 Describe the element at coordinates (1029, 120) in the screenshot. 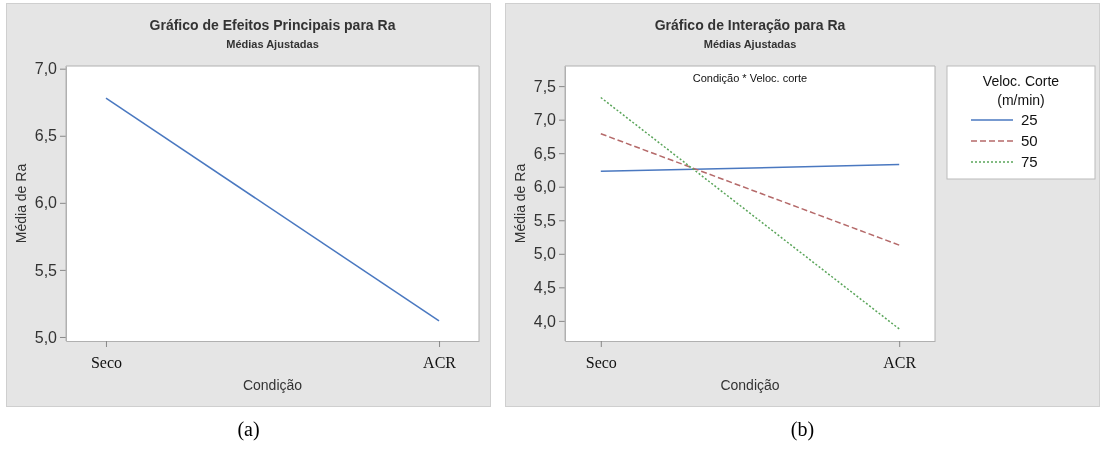

I see `legend-label: 25` at that location.